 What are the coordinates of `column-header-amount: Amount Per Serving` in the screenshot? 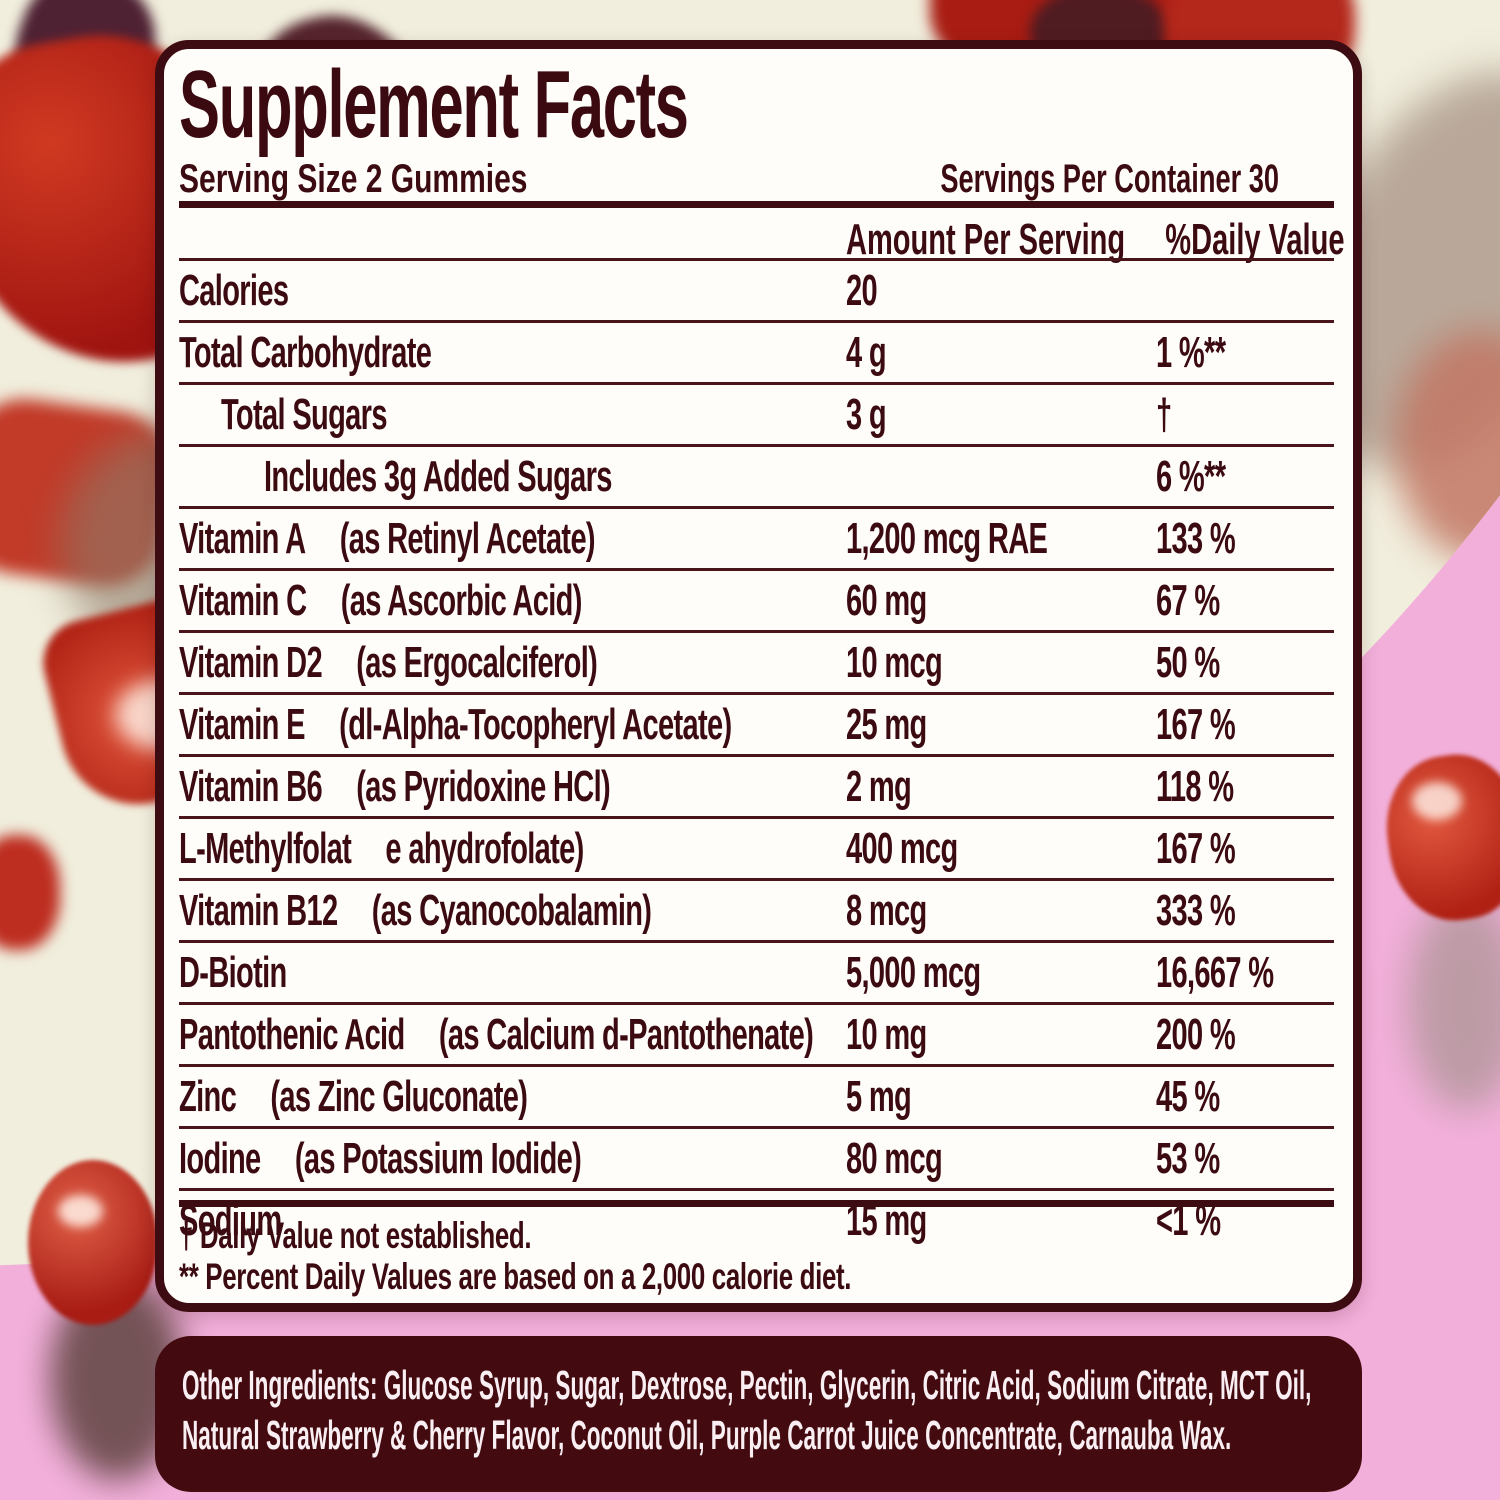 It's located at (986, 239).